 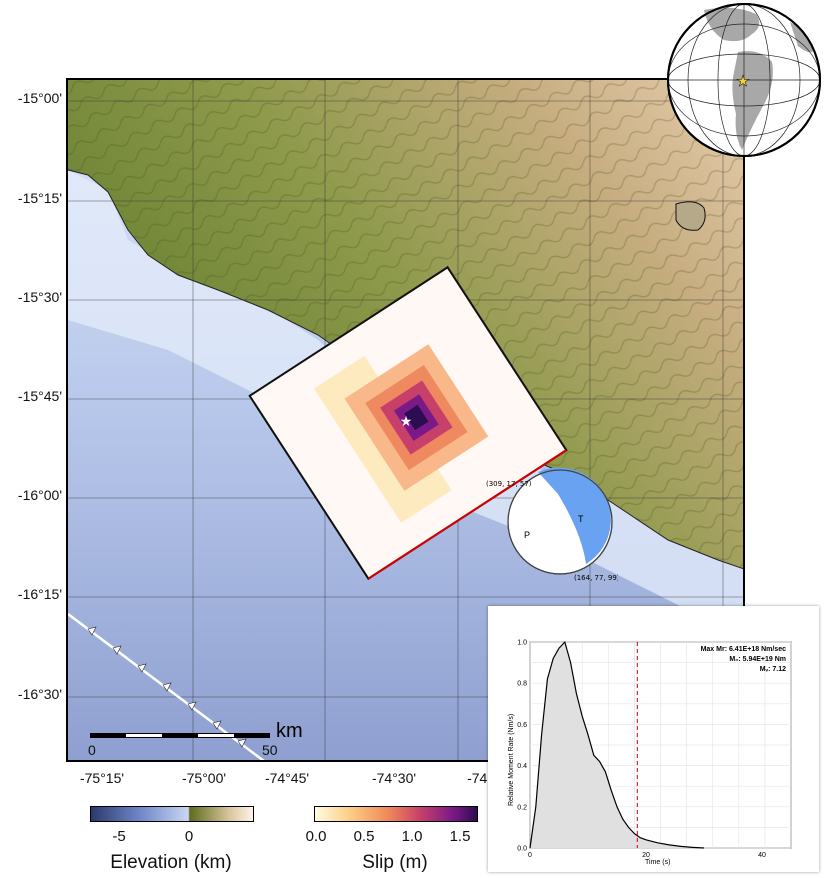 I want to click on slip-colorbar, so click(x=396, y=814).